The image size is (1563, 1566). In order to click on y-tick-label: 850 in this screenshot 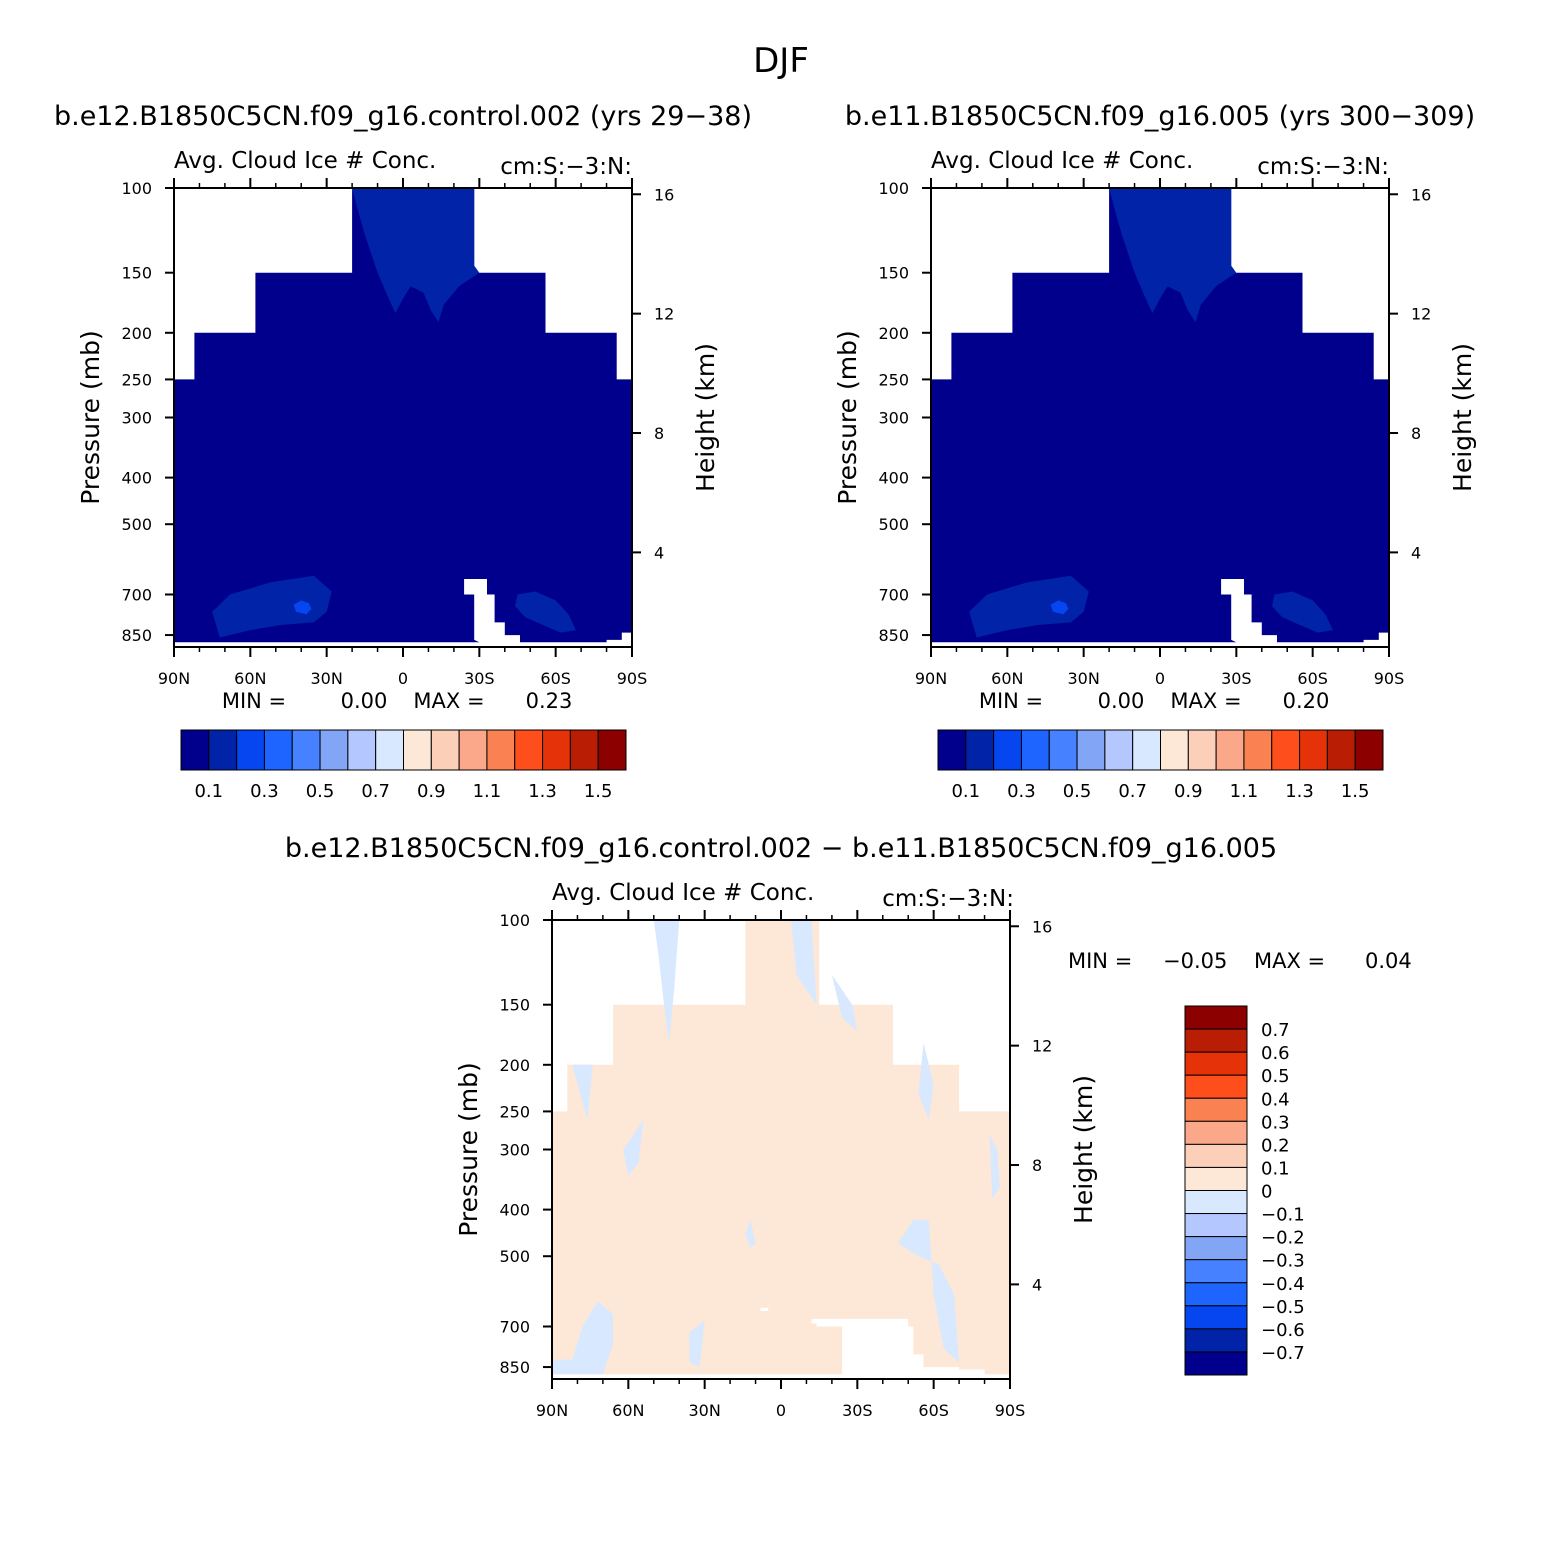, I will do `click(893, 635)`.